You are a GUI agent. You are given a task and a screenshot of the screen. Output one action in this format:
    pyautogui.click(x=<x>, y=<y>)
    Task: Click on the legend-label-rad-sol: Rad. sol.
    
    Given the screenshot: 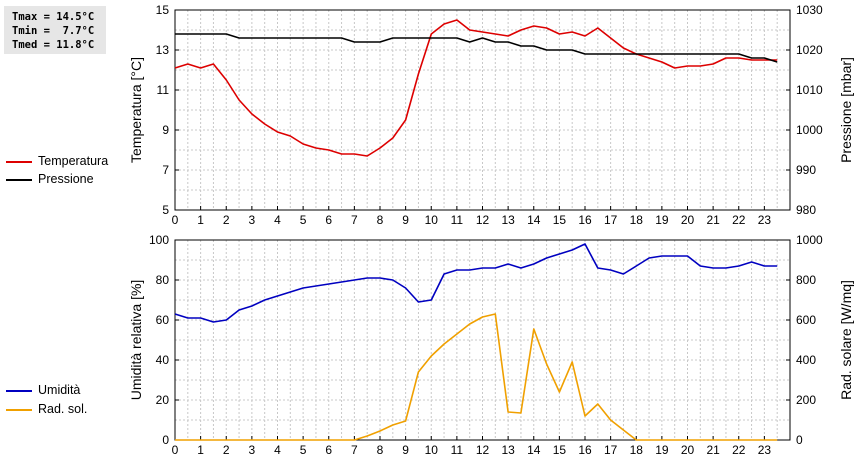 What is the action you would take?
    pyautogui.click(x=63, y=409)
    